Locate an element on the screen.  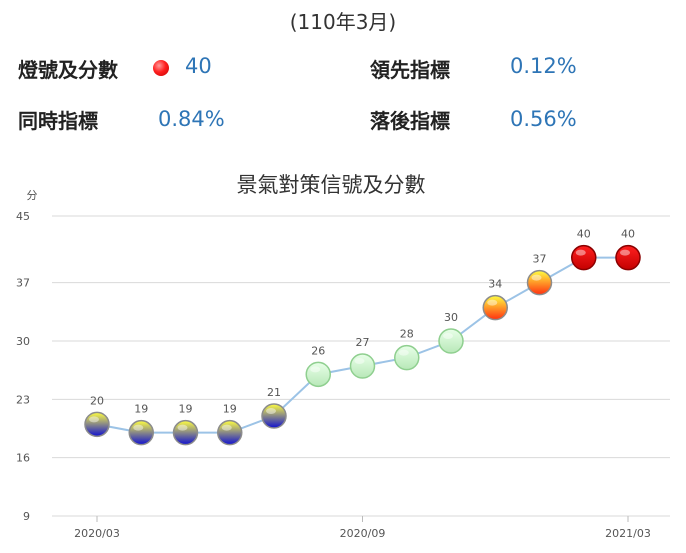
period-label: (110年3月) is located at coordinates (343, 22).